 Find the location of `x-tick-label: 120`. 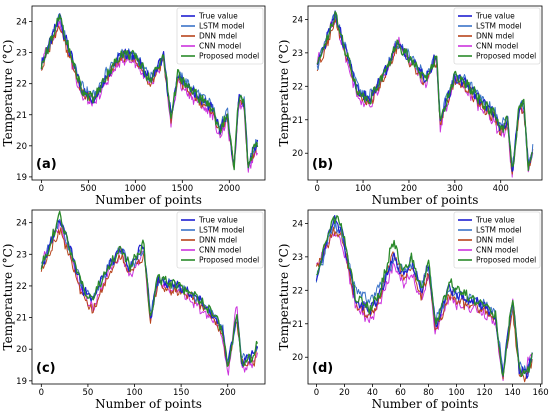

x-tick-label: 120 is located at coordinates (484, 393).